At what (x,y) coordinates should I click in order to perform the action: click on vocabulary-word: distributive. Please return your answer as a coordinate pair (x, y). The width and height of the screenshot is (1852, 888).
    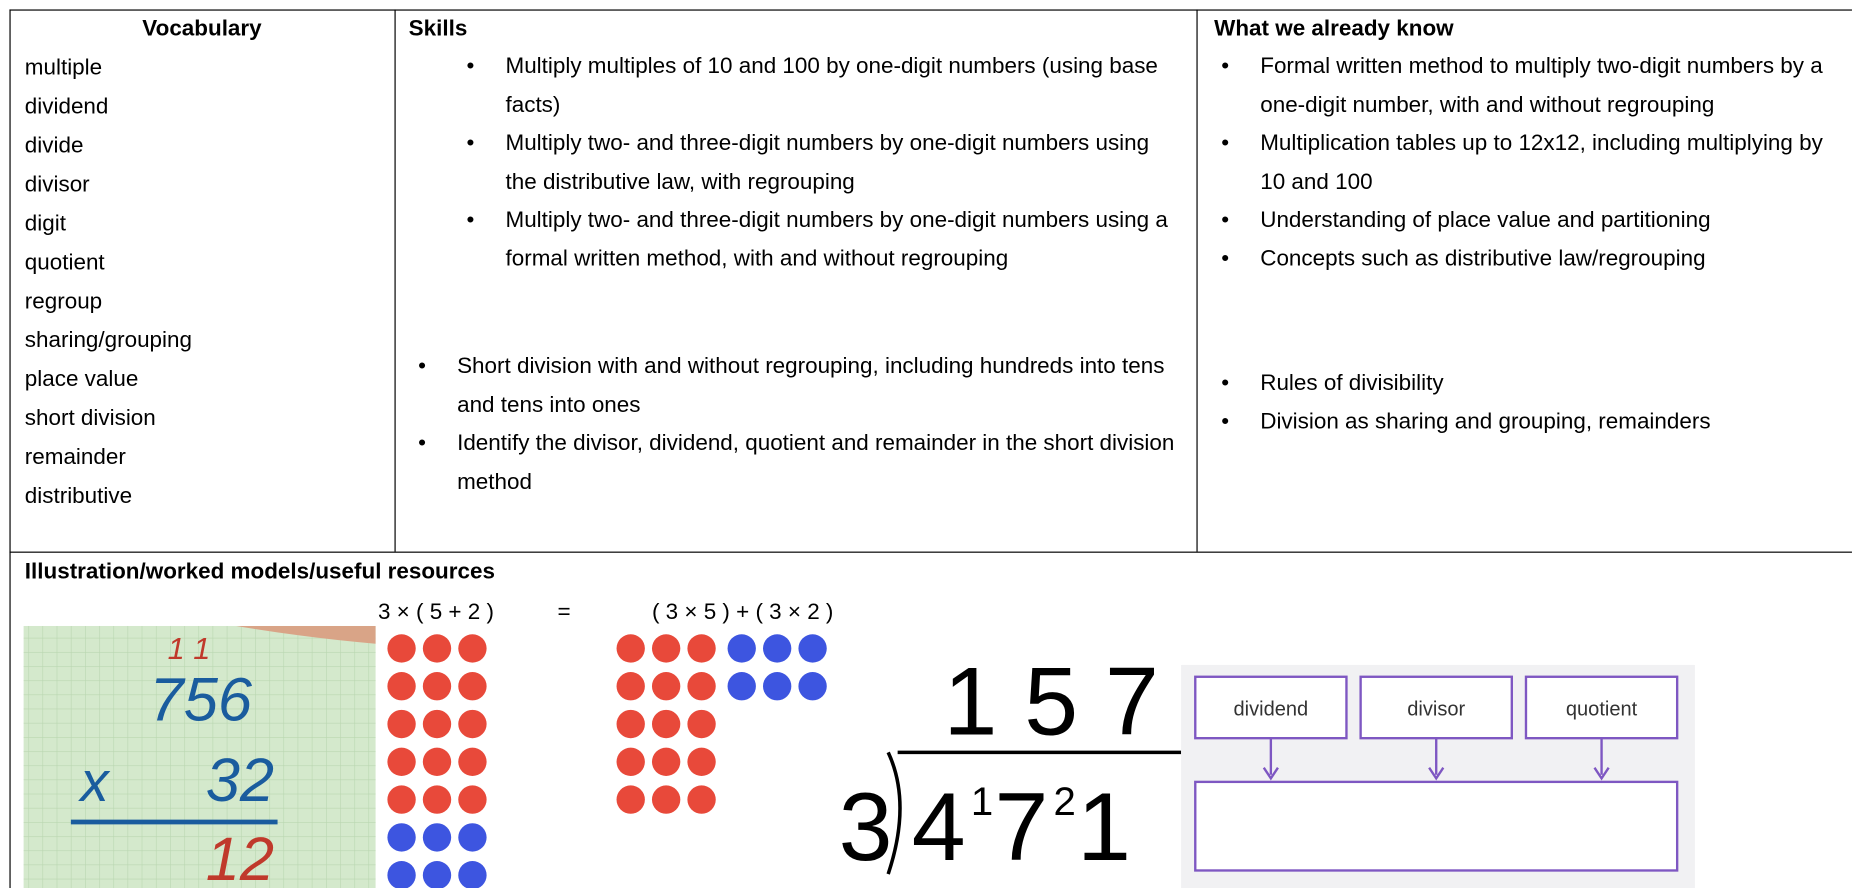
    Looking at the image, I should click on (78, 497).